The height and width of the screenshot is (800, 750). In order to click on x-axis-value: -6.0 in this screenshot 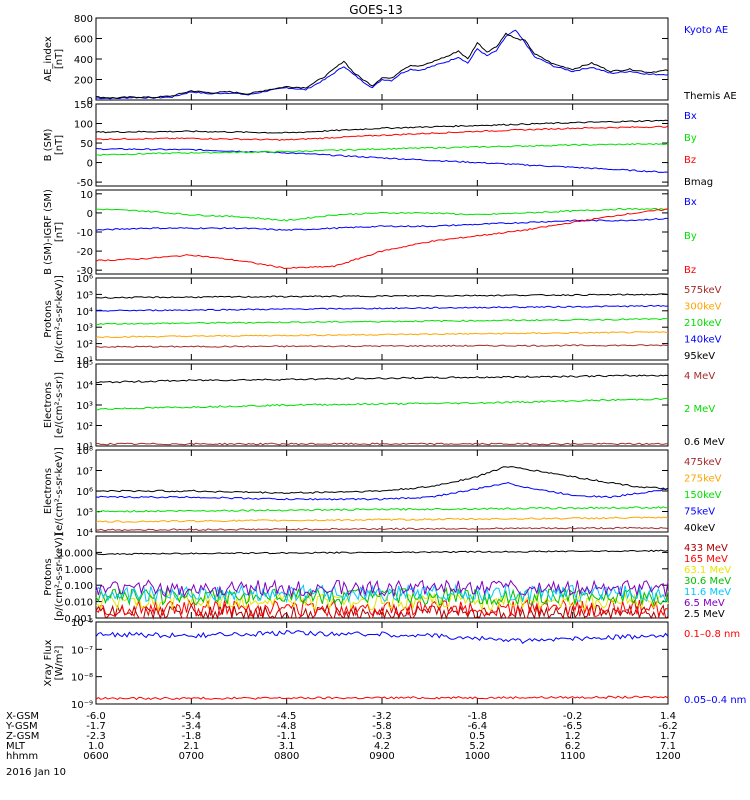, I will do `click(96, 716)`.